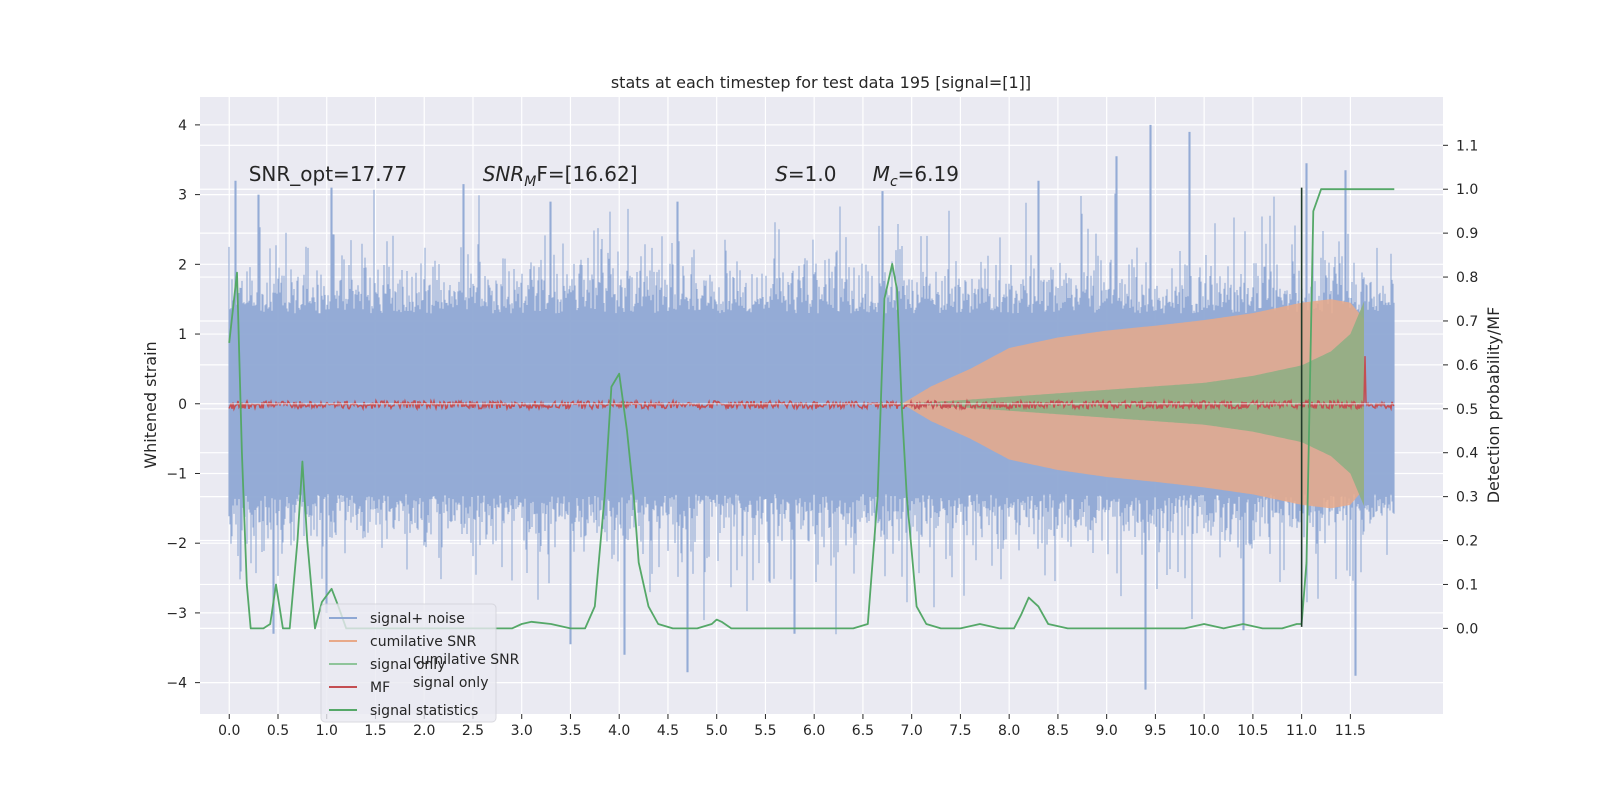 Image resolution: width=1600 pixels, height=800 pixels. I want to click on y-axis-ticks: −4 −3 −2 −1 0 1 2 3 4, so click(183, 405).